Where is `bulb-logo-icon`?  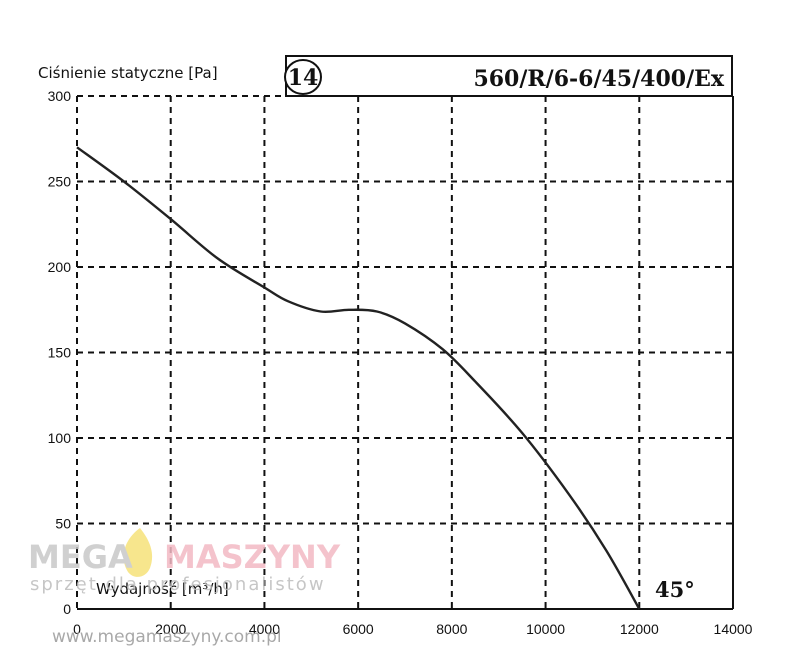
bulb-logo-icon is located at coordinates (138, 552).